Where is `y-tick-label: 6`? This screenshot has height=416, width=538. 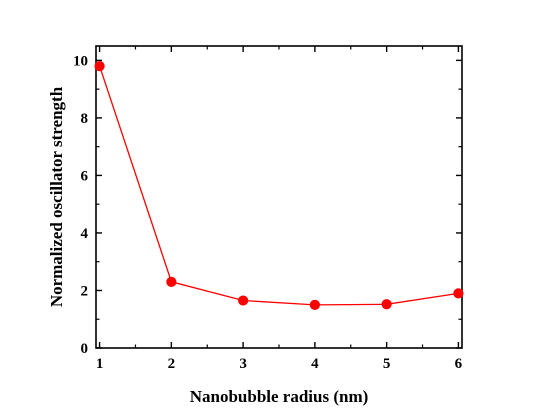
y-tick-label: 6 is located at coordinates (85, 176).